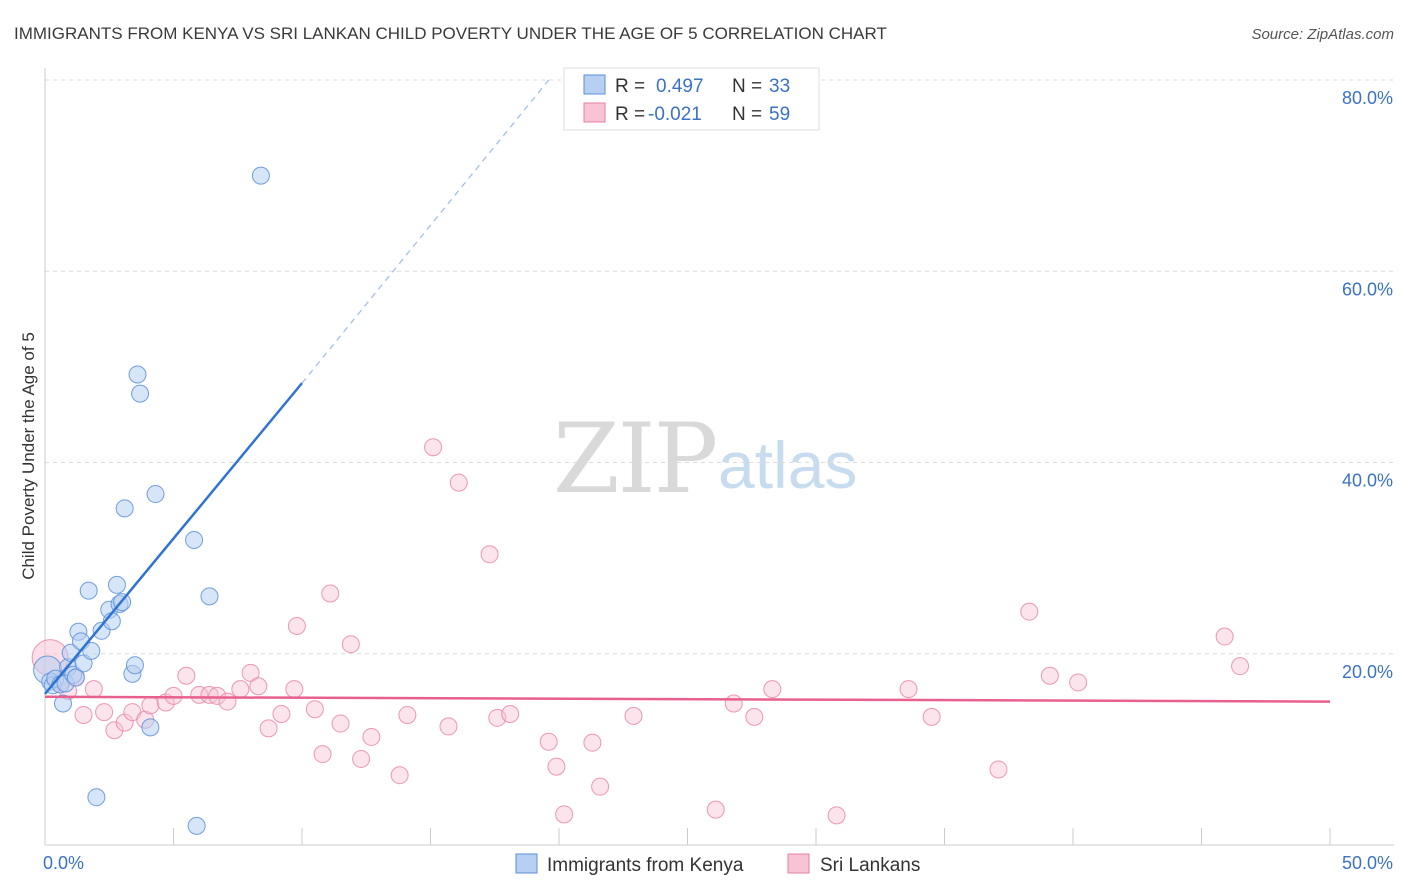 The width and height of the screenshot is (1406, 892). I want to click on legend-n-label-kenya: N =, so click(747, 86).